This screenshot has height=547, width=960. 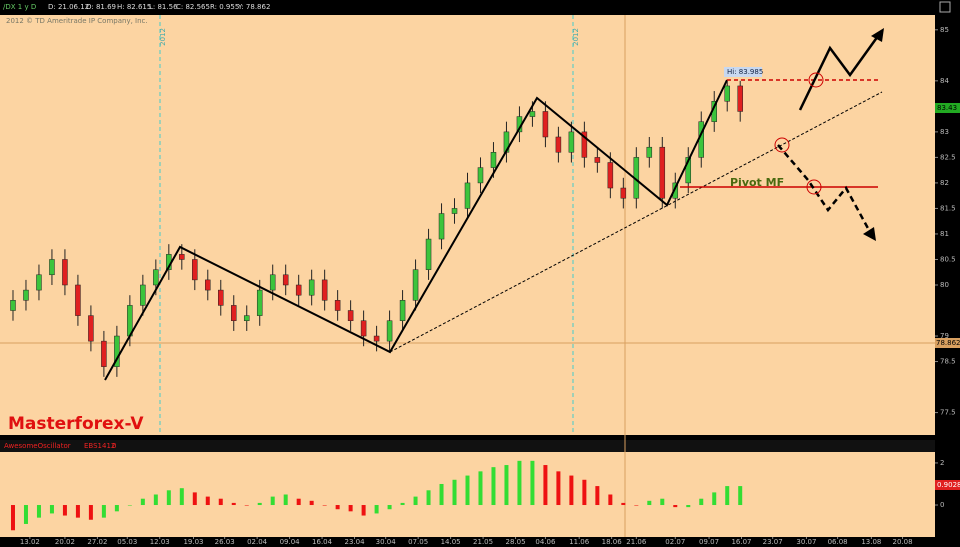 I want to click on header-item: R: 0.955, so click(x=224, y=7).